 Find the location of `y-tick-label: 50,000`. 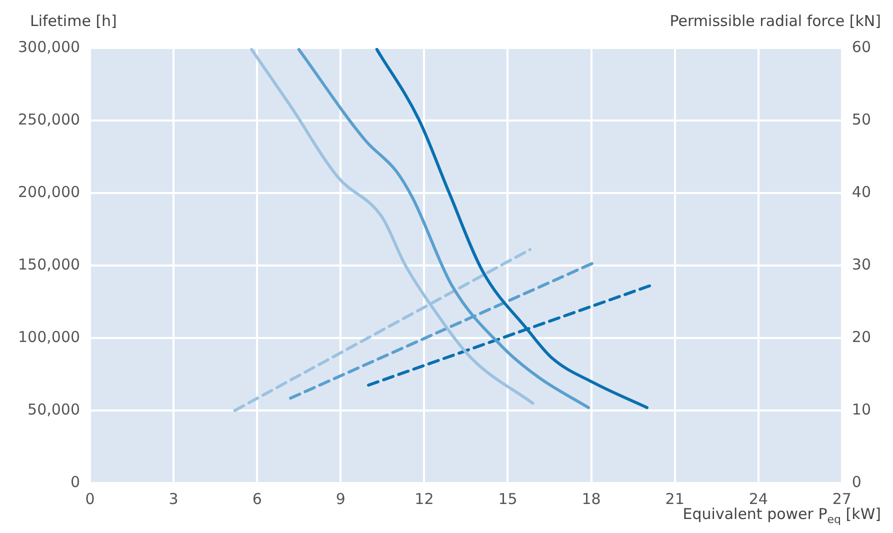

y-tick-label: 50,000 is located at coordinates (54, 409).